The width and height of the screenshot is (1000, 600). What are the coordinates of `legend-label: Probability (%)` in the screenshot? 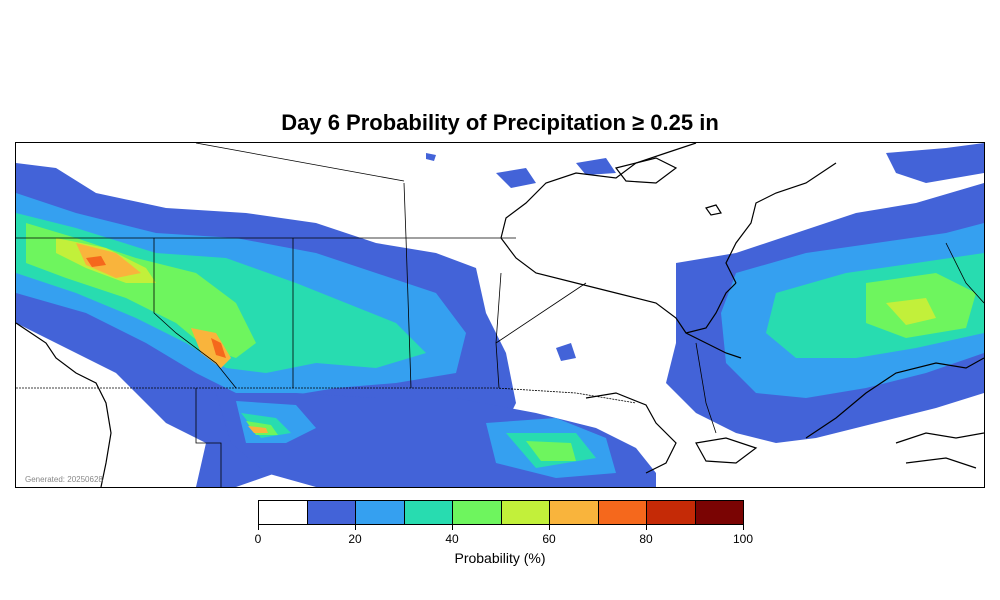 It's located at (500, 558).